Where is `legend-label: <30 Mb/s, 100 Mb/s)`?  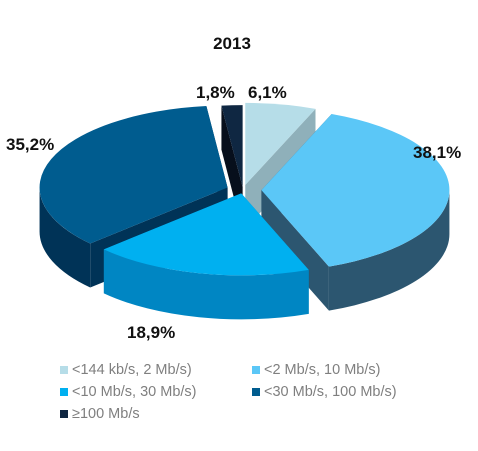 legend-label: <30 Mb/s, 100 Mb/s) is located at coordinates (330, 392).